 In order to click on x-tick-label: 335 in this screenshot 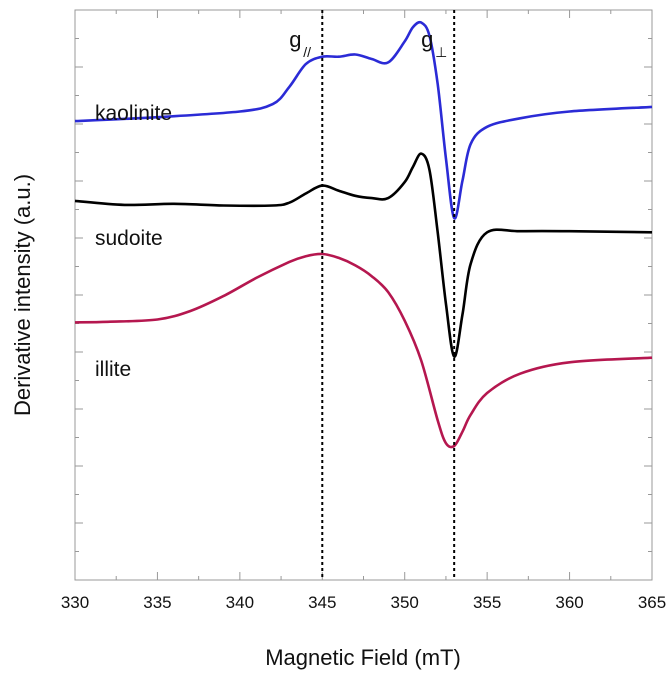, I will do `click(157, 602)`.